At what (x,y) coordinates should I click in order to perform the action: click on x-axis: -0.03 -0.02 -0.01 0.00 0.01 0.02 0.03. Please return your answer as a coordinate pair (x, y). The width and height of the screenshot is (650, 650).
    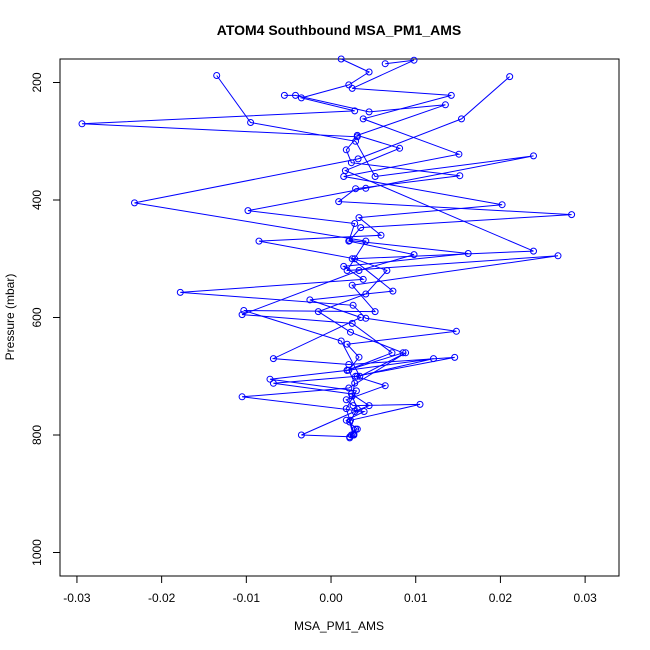
    Looking at the image, I should click on (330, 590).